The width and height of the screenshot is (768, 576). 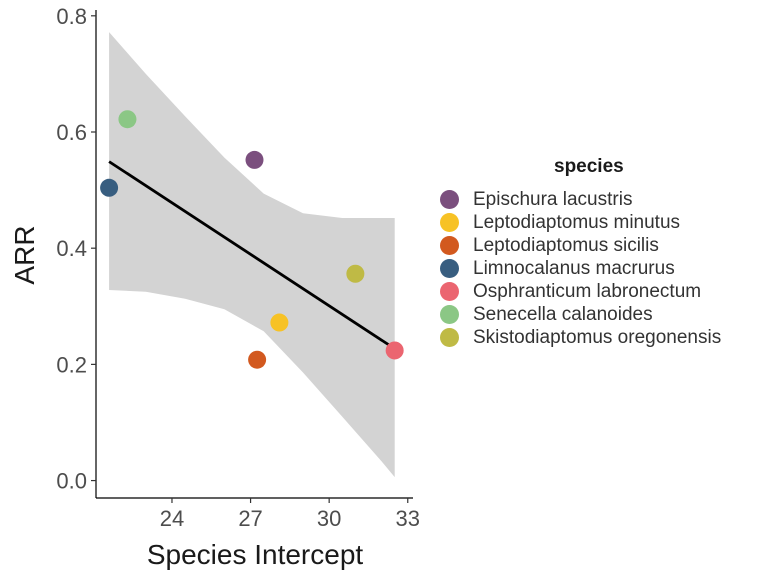 I want to click on y-tick-label: 0.0, so click(x=71, y=481).